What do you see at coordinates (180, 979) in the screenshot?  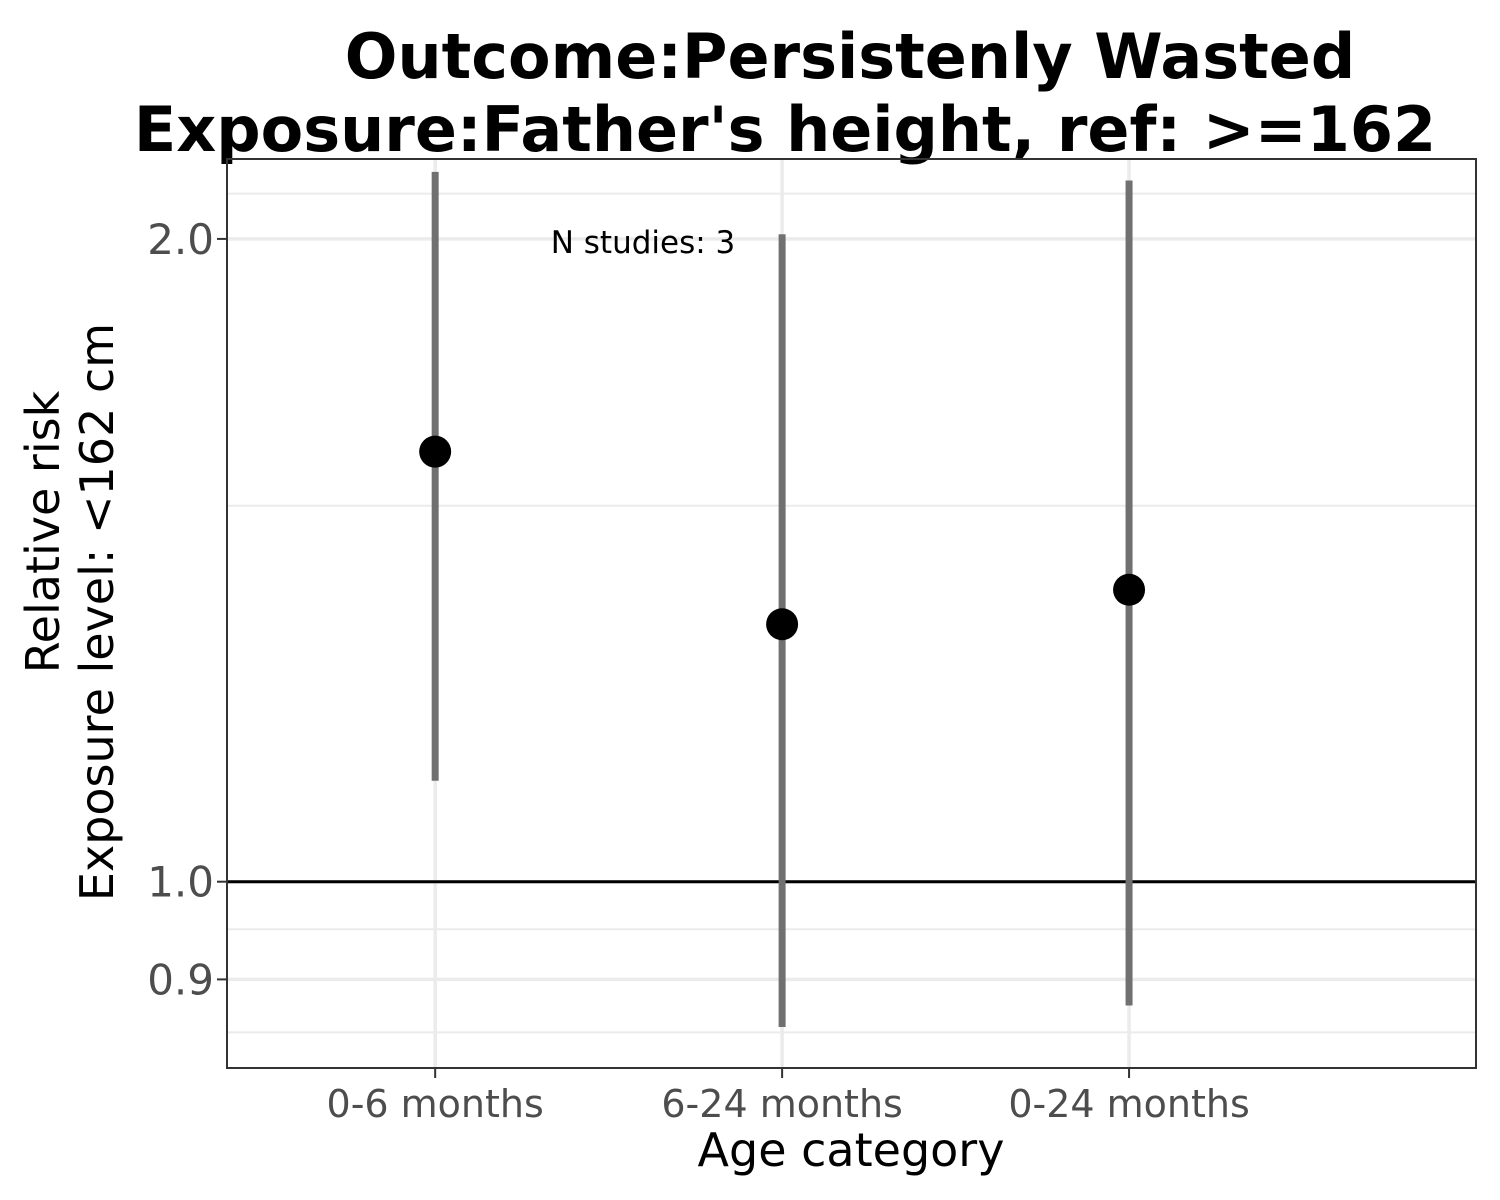 I see `y-tick-label-0: 0.9` at bounding box center [180, 979].